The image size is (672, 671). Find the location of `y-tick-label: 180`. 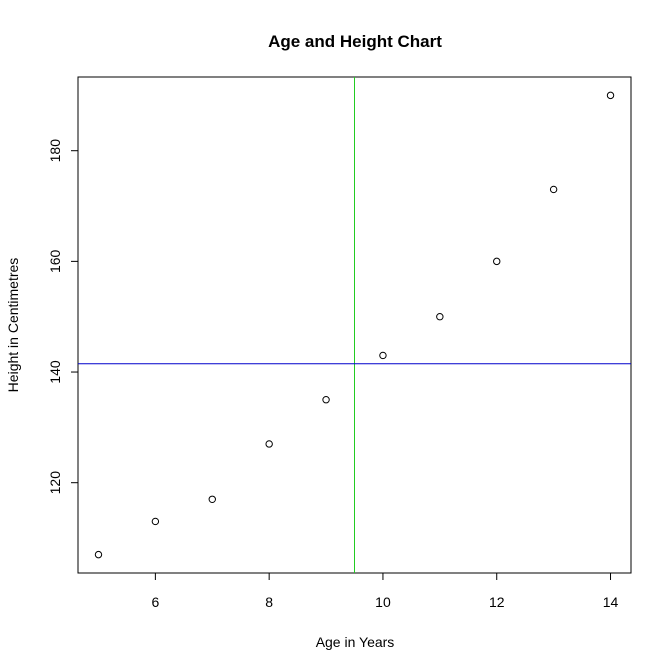

y-tick-label: 180 is located at coordinates (55, 151).